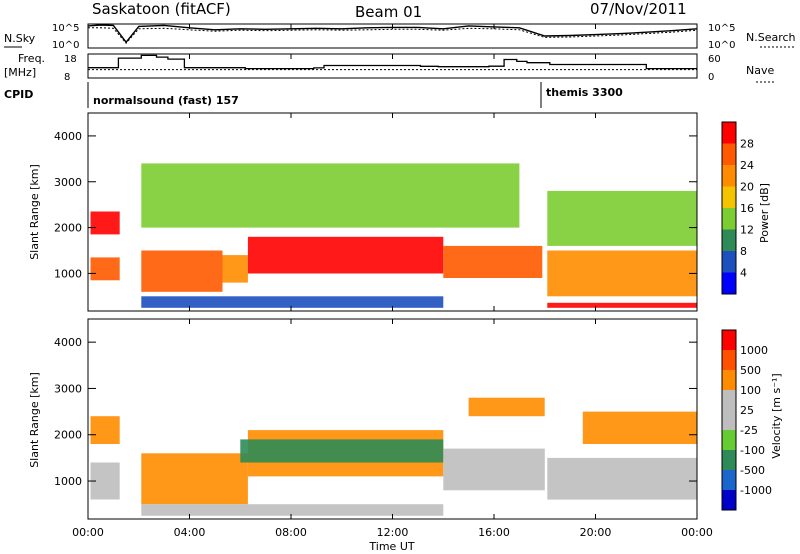 This screenshot has width=800, height=554. What do you see at coordinates (31, 58) in the screenshot?
I see `freq-label: Freq.` at bounding box center [31, 58].